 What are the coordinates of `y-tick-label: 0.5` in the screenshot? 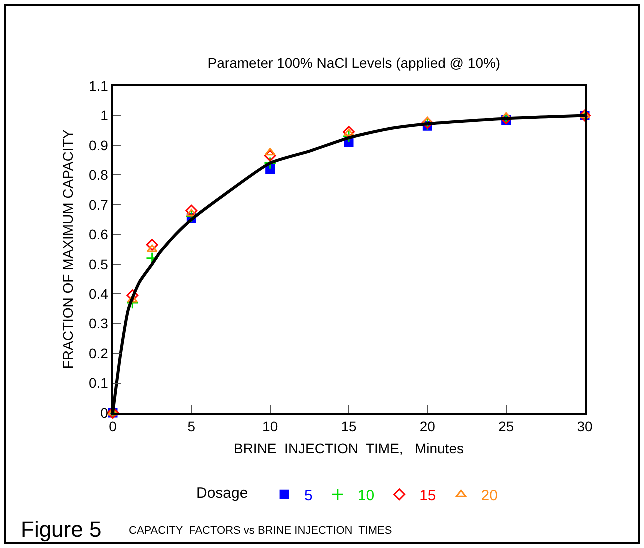 It's located at (98, 264).